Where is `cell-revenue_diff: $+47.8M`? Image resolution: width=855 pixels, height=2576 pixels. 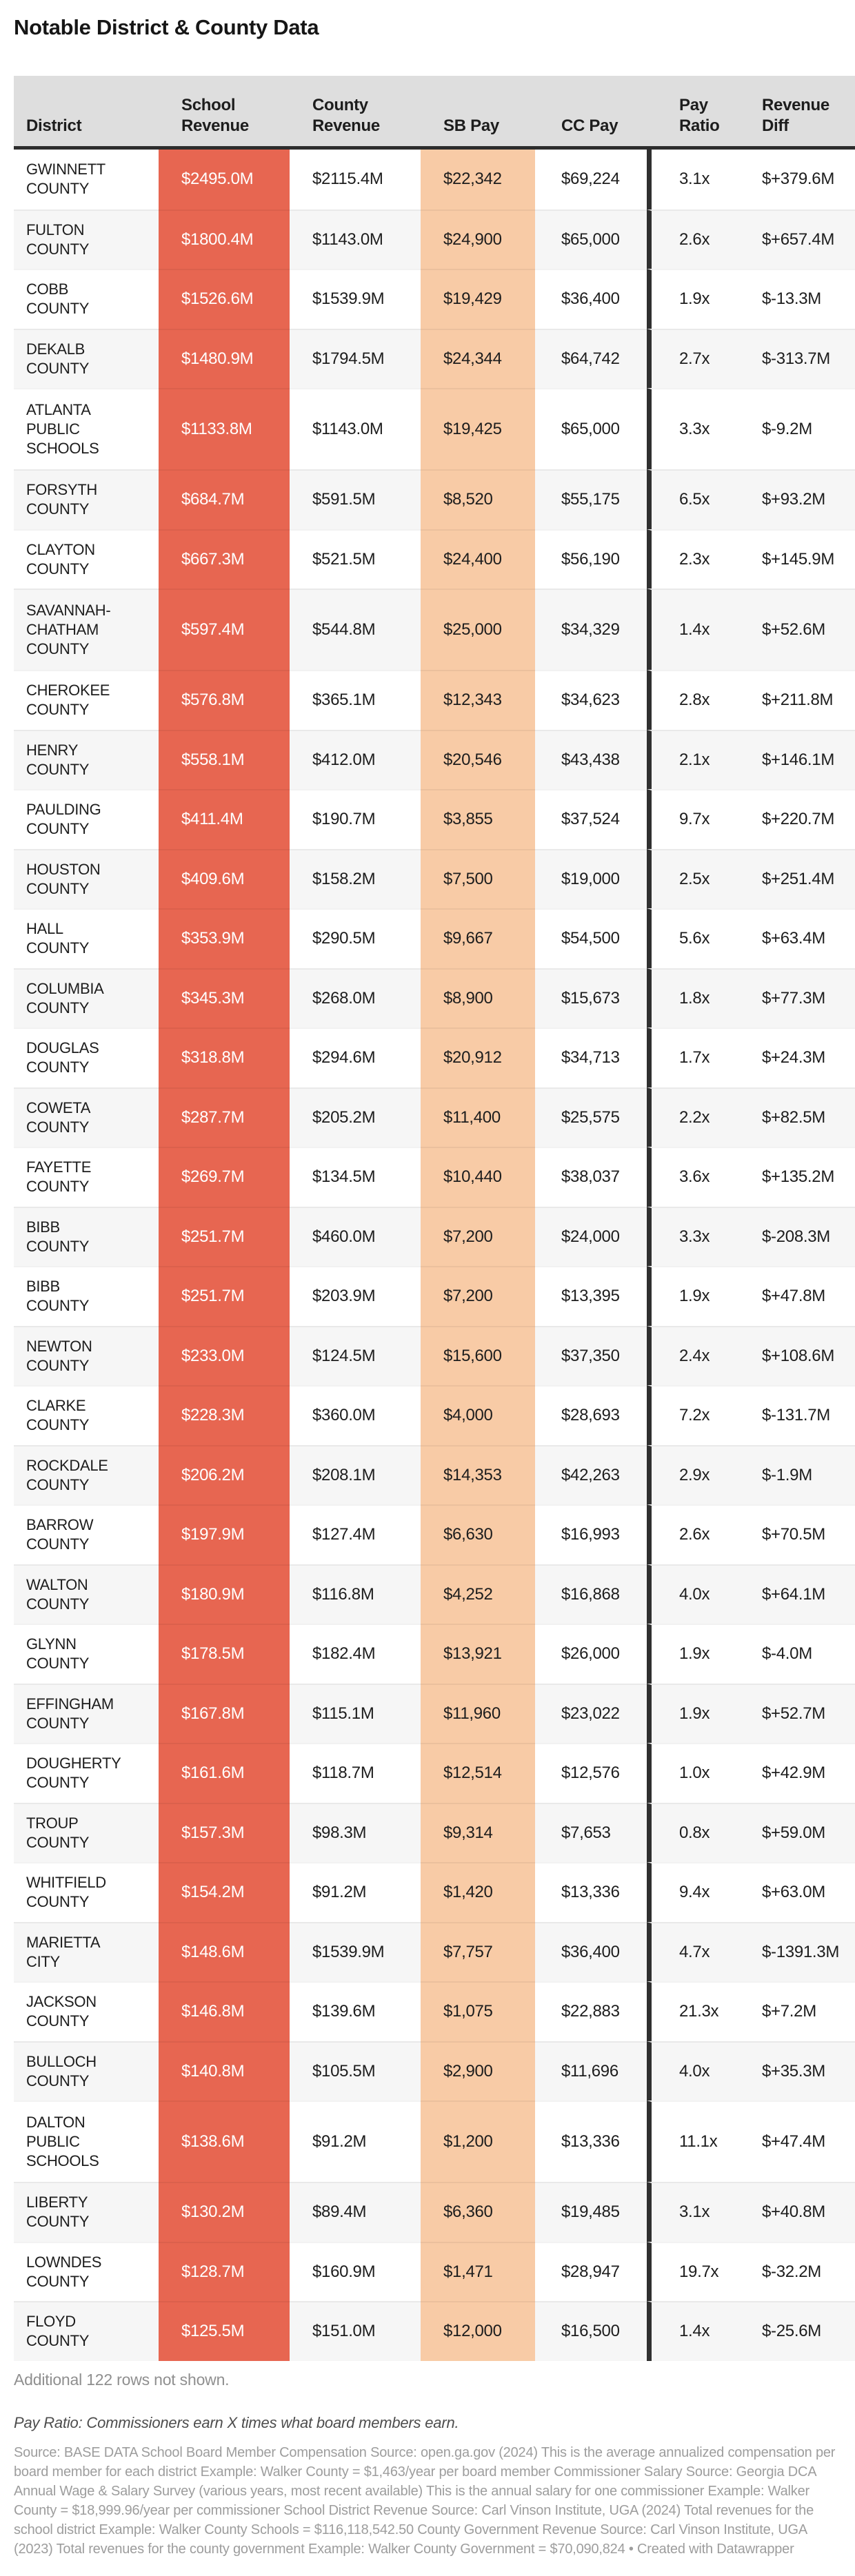
cell-revenue_diff: $+47.8M is located at coordinates (797, 1296).